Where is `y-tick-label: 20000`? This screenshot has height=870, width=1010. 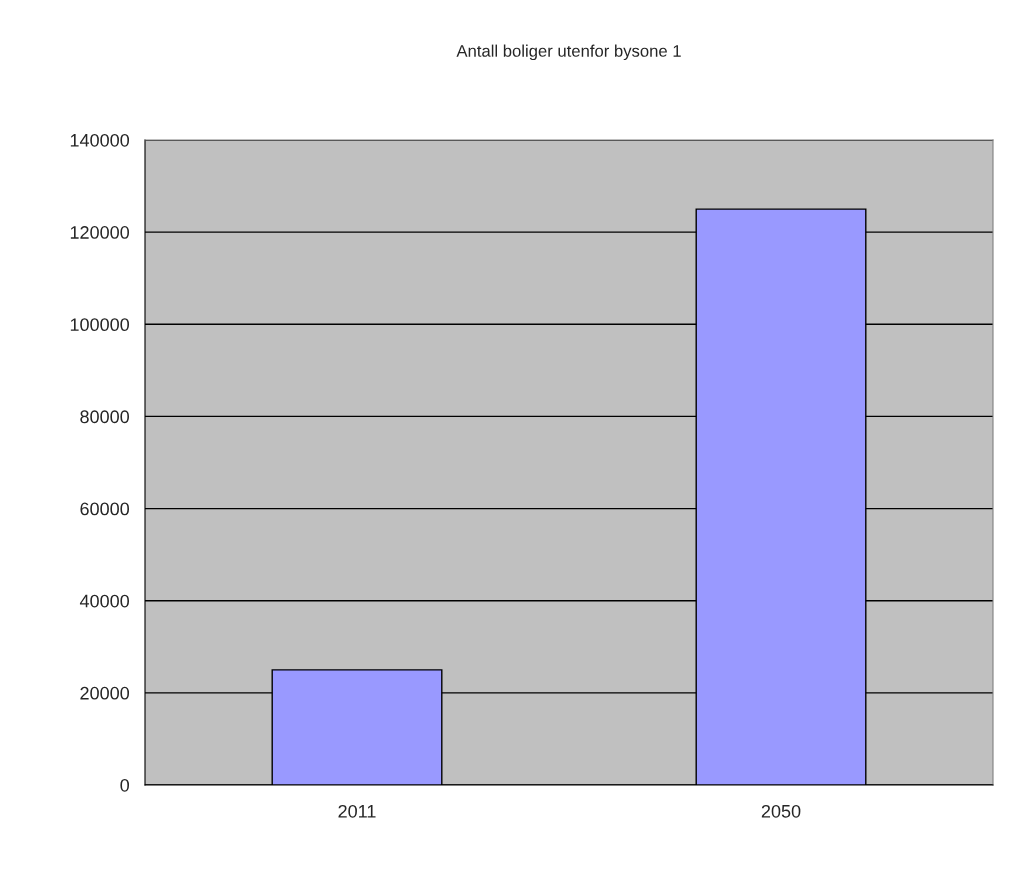 y-tick-label: 20000 is located at coordinates (105, 693).